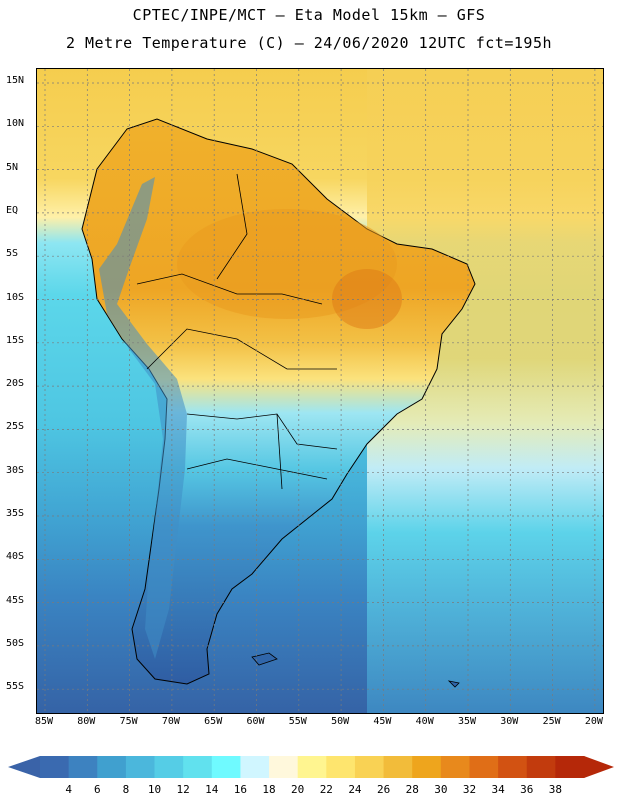 Image resolution: width=618 pixels, height=800 pixels. I want to click on lat-label: 55S, so click(15, 687).